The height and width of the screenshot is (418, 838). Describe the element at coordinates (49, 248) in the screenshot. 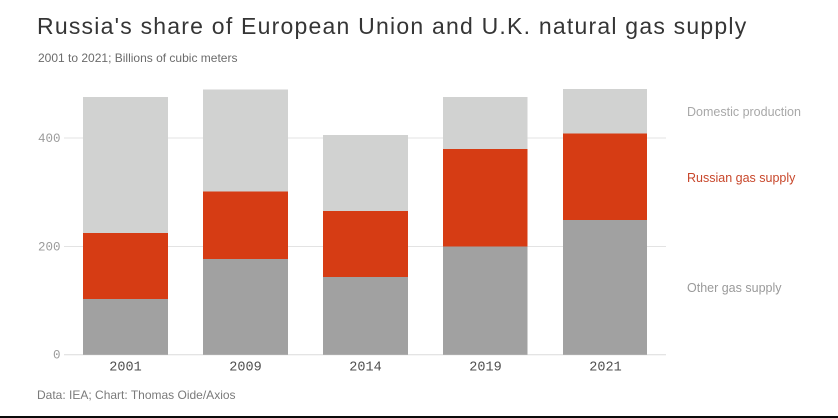

I see `svg-text: 200` at that location.